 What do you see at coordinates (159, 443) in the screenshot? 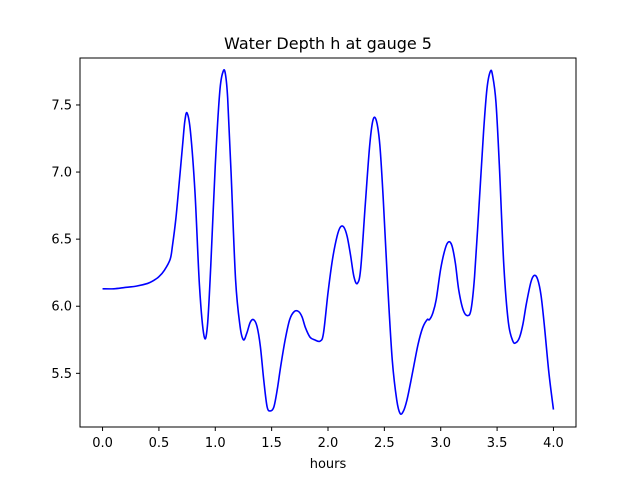
I see `x-tick-label: 0.5` at bounding box center [159, 443].